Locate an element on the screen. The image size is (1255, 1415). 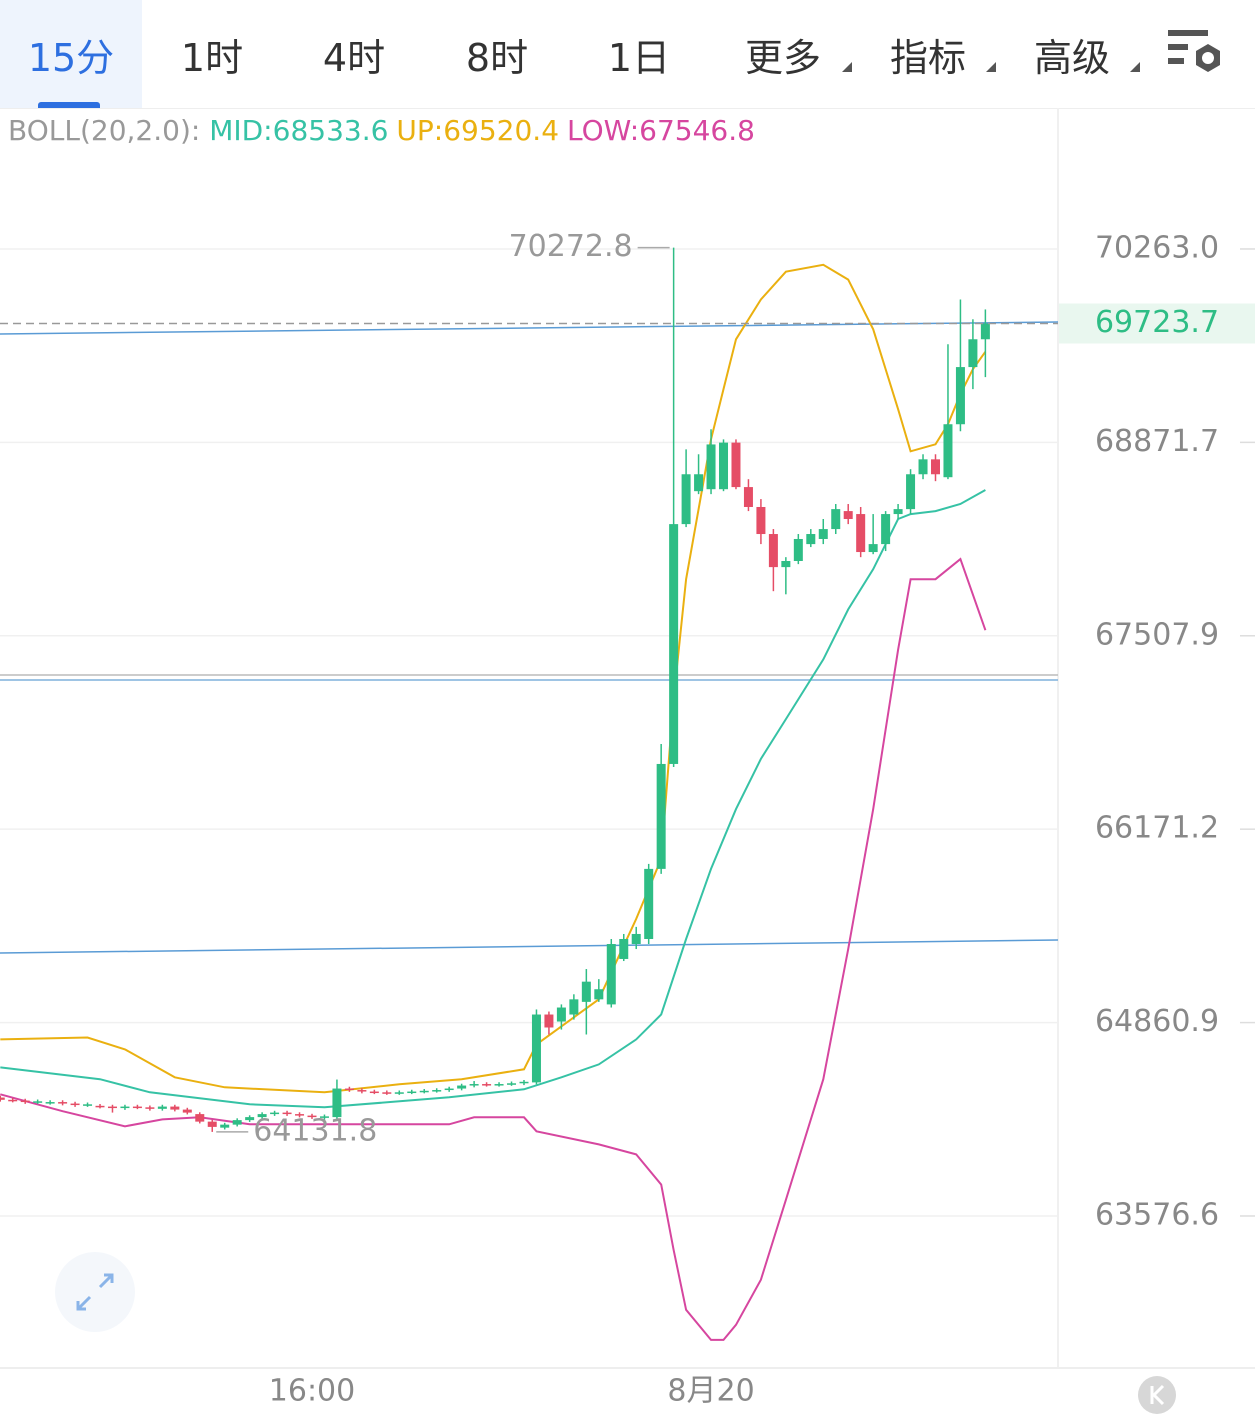
legend-value: 68533.6 is located at coordinates (330, 130).